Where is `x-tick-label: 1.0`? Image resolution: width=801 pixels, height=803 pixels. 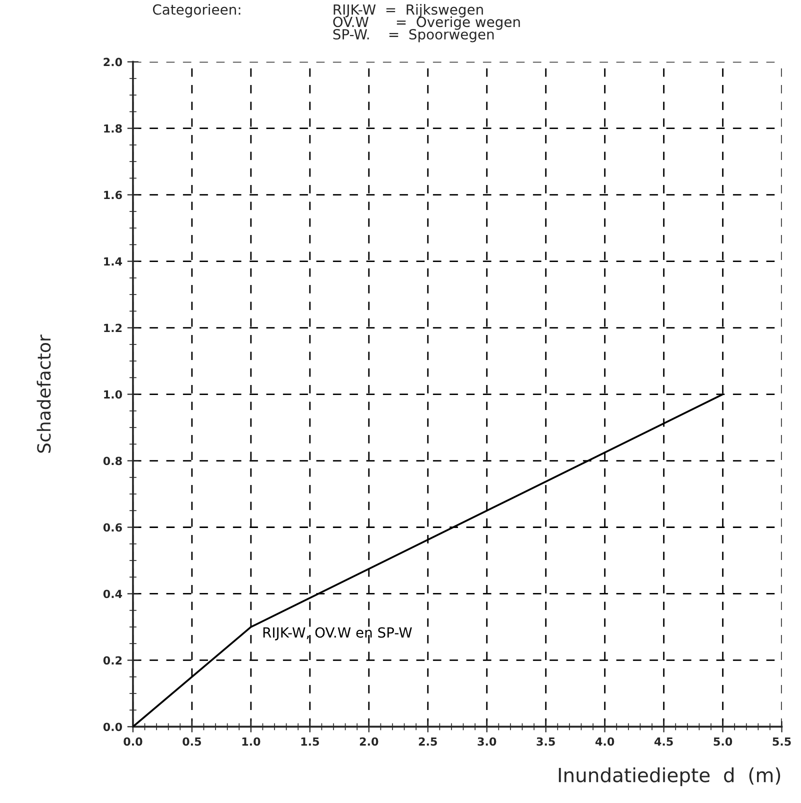 x-tick-label: 1.0 is located at coordinates (251, 741).